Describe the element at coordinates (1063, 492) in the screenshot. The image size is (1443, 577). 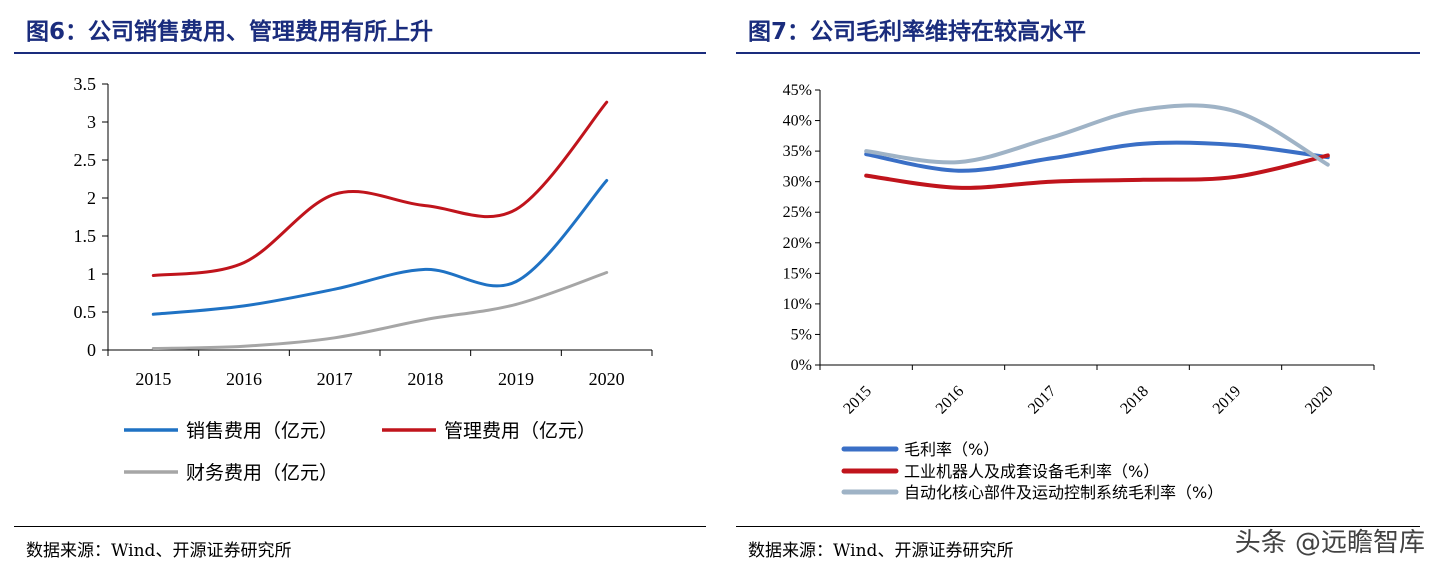
I see `legend-label-3: 自动化核心部件及运动控制系统毛利率（%）` at that location.